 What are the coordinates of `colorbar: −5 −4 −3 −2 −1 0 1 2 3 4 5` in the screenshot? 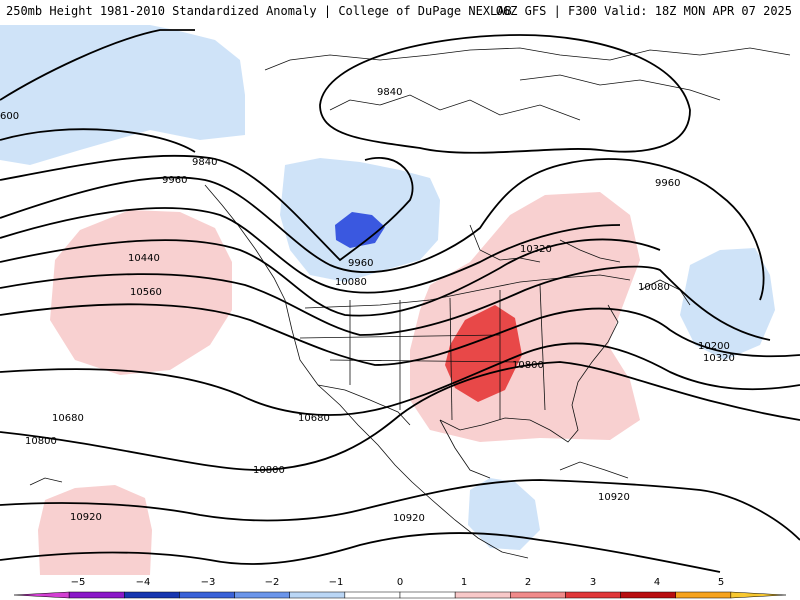 It's located at (400, 588).